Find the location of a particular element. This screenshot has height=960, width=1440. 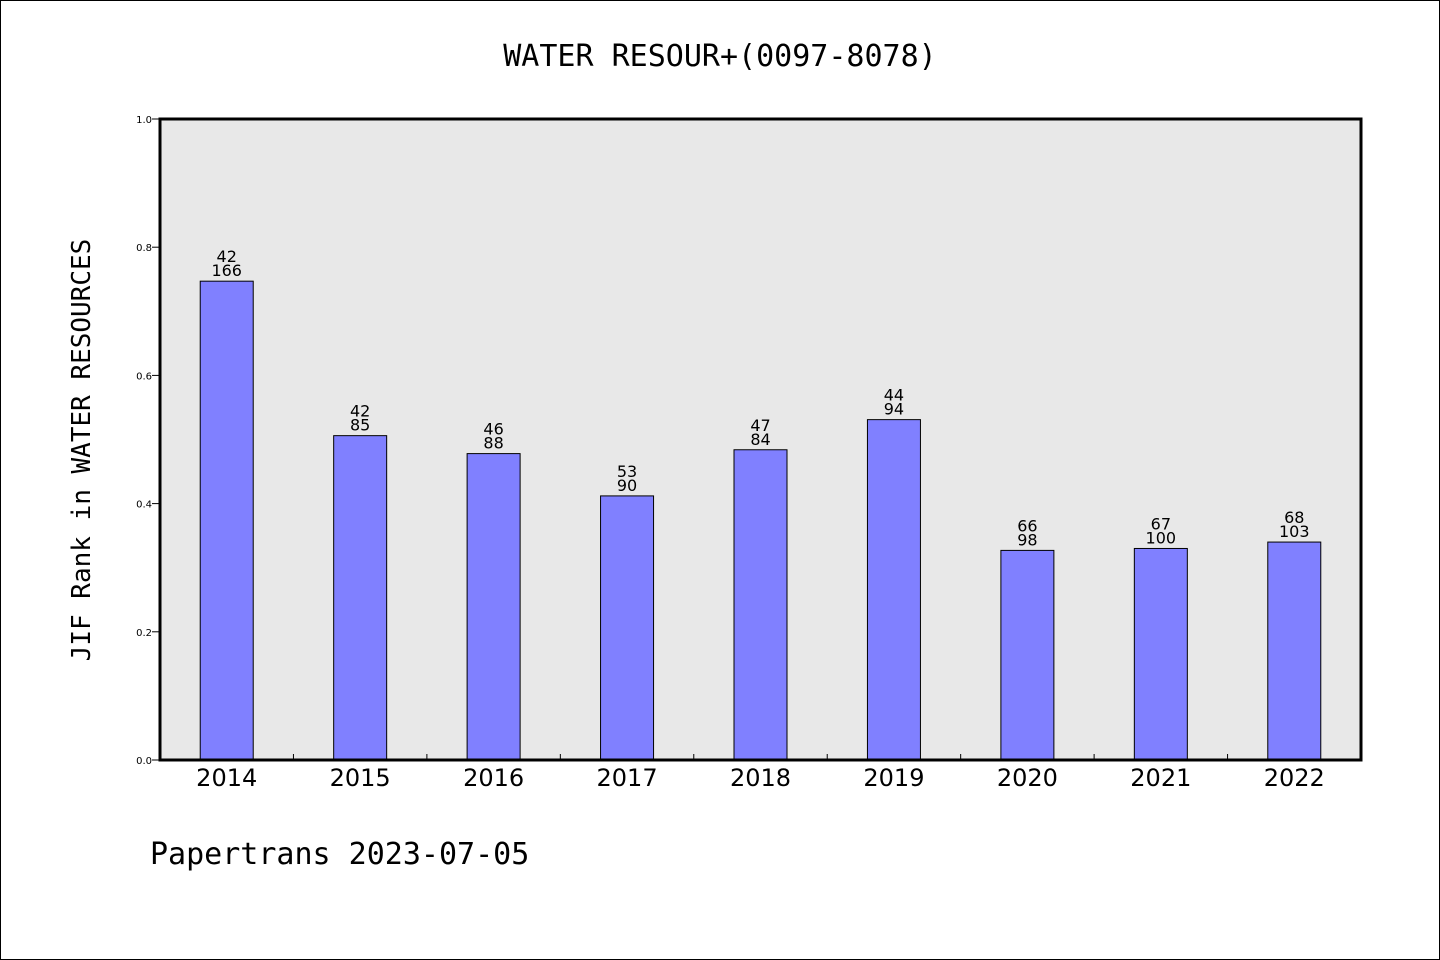

x-tick-label: 2014 is located at coordinates (226, 778).